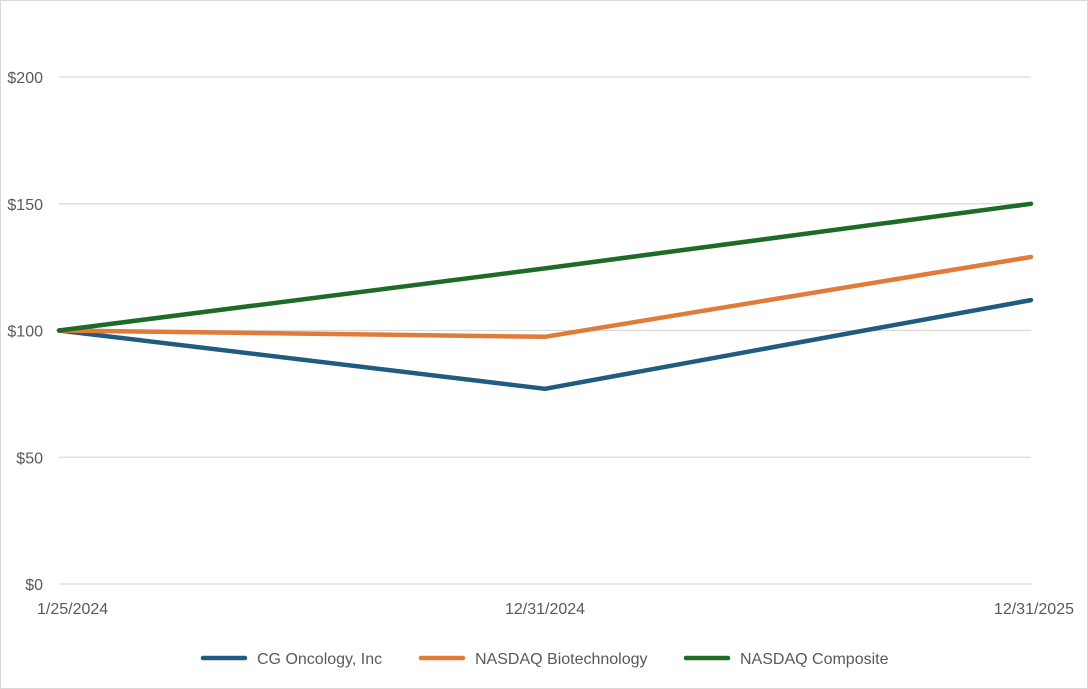  Describe the element at coordinates (545, 609) in the screenshot. I see `x-tick-label: 12/31/2024` at that location.